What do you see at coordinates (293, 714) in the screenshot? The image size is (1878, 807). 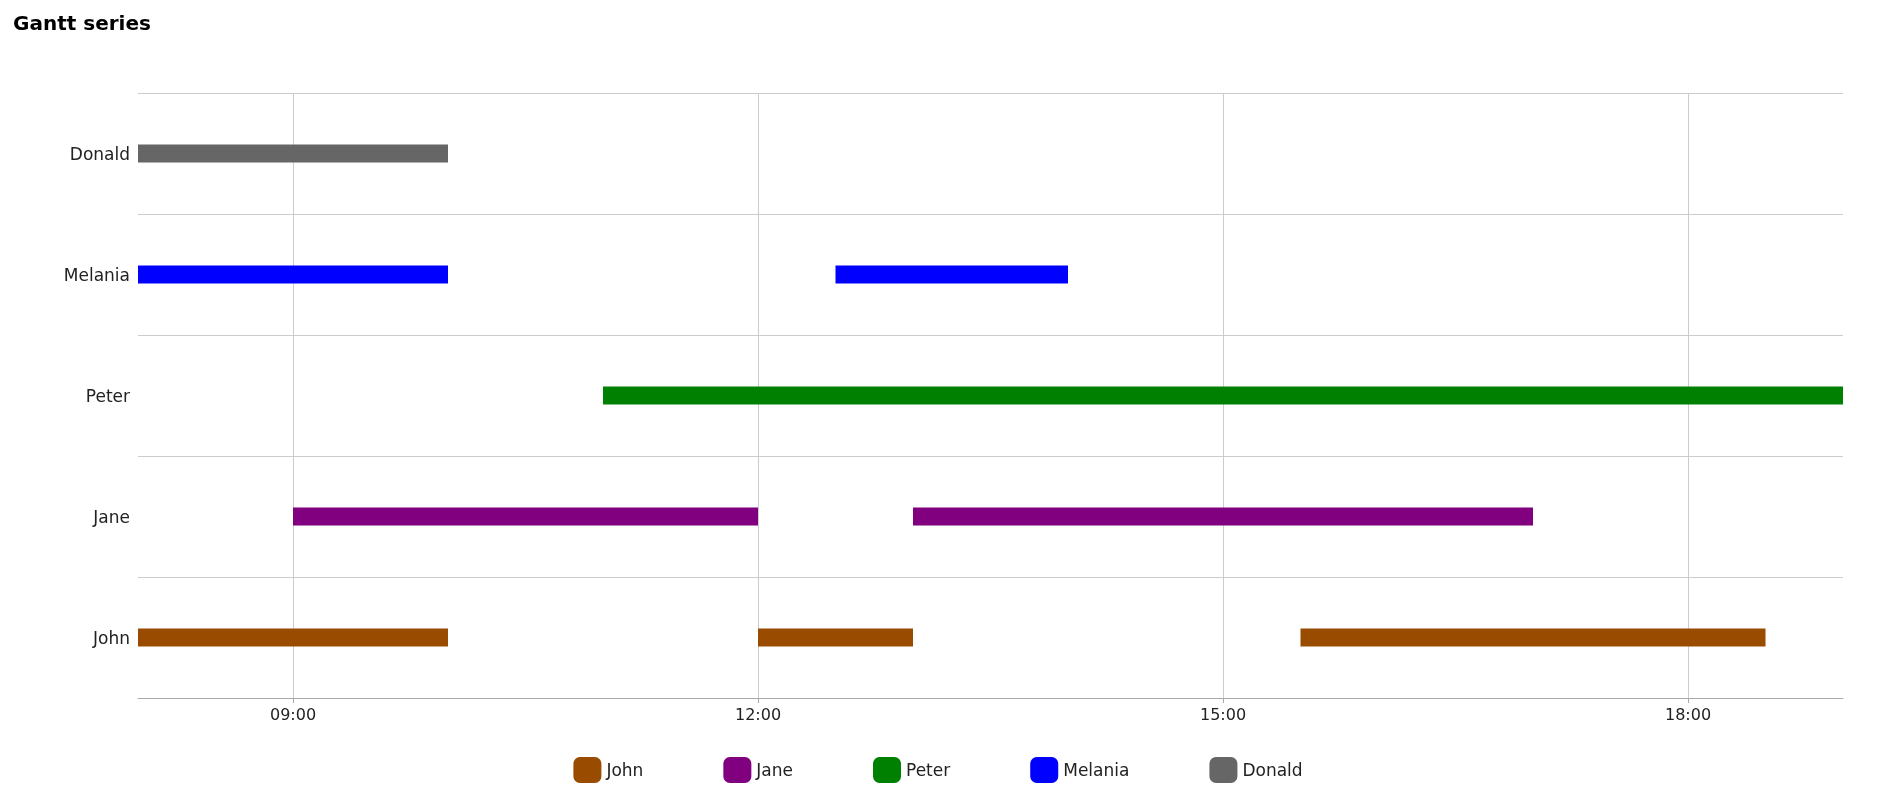 I see `x-tick-label: 09:00` at bounding box center [293, 714].